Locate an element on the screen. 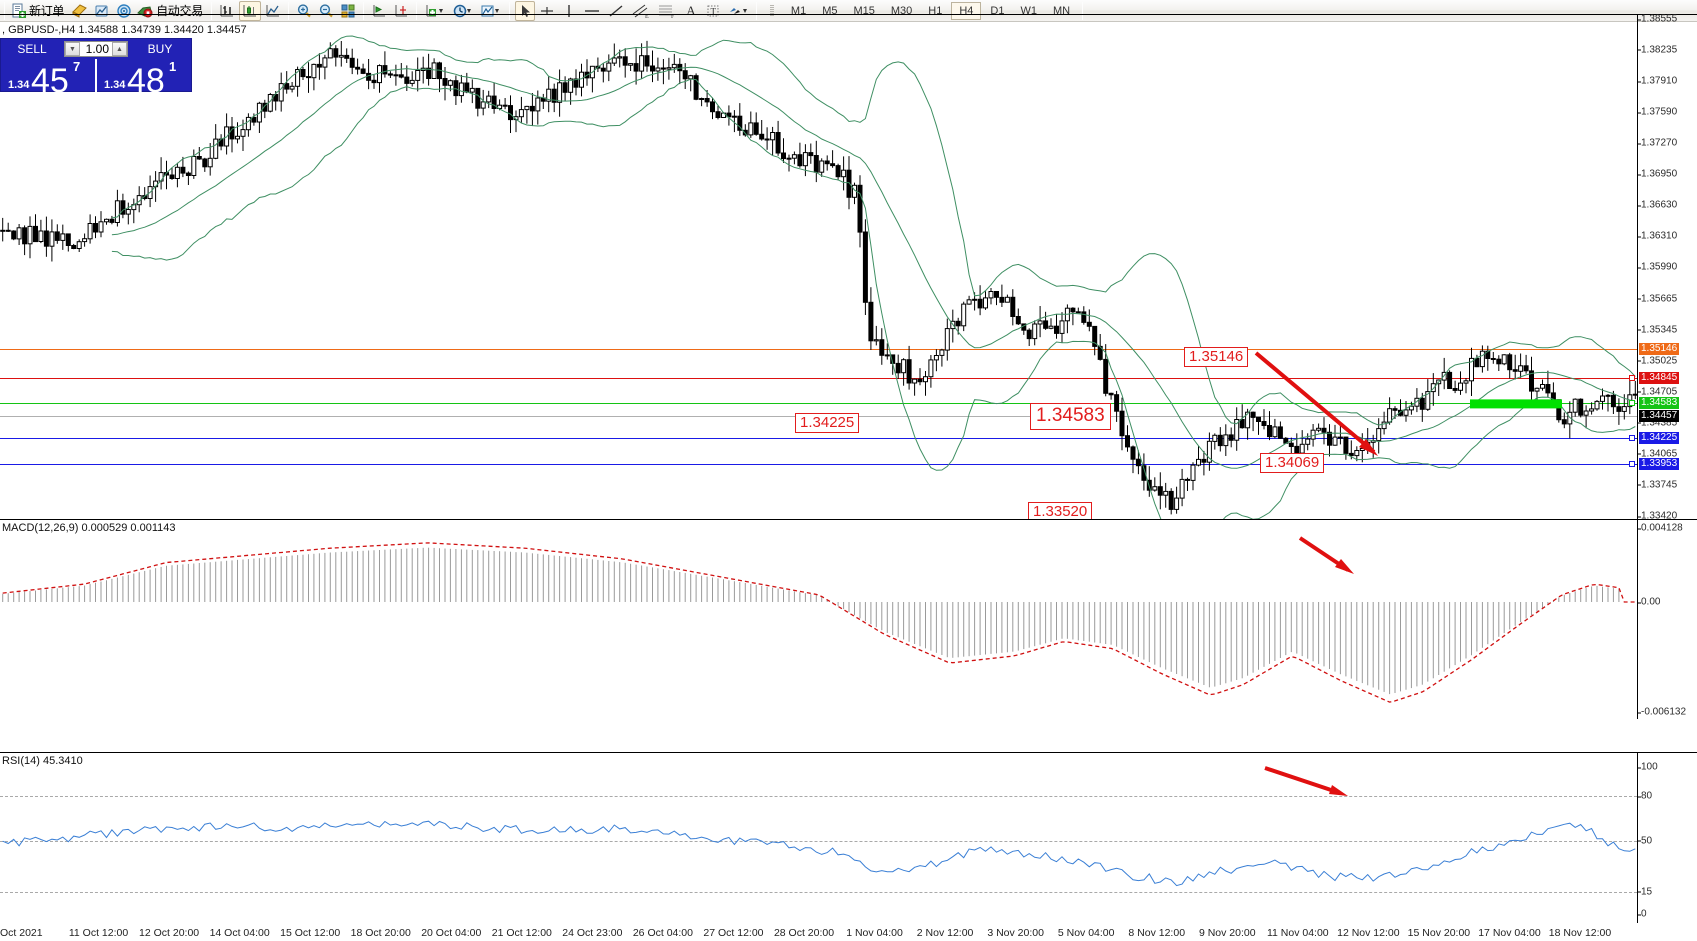 The width and height of the screenshot is (1697, 941). price-annotation: 1.34225 is located at coordinates (827, 423).